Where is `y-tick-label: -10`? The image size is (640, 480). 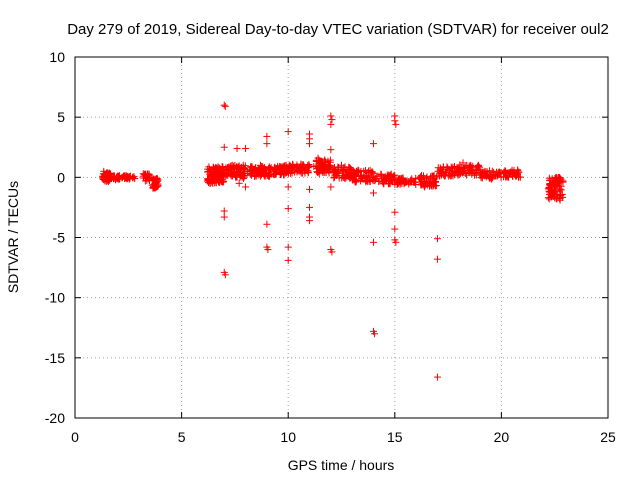
y-tick-label: -10 is located at coordinates (55, 298).